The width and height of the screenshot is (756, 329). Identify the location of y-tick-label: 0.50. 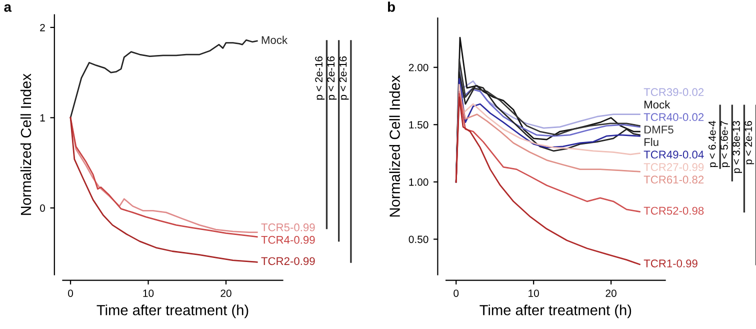
(418, 240).